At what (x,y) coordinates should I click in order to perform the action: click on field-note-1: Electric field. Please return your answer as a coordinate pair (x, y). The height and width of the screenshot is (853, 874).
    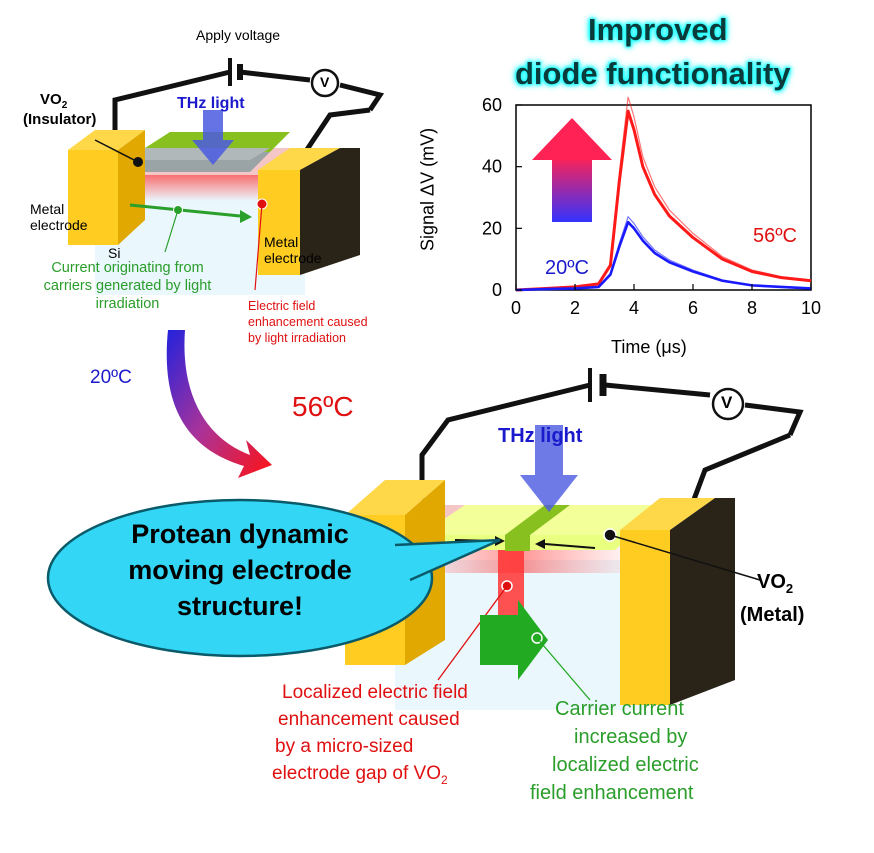
    Looking at the image, I should click on (282, 306).